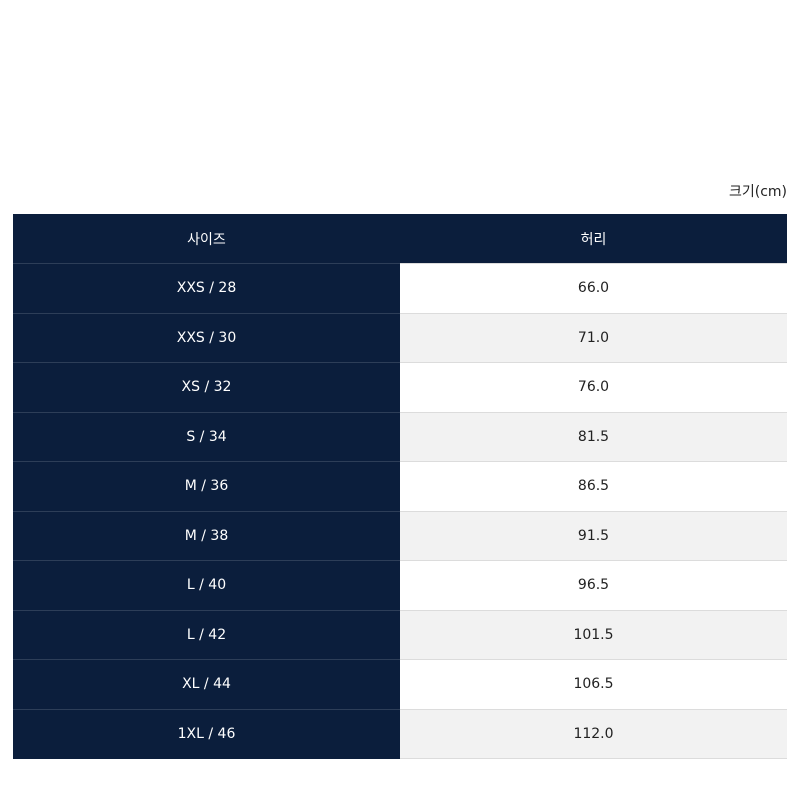  I want to click on header-cell: 허리, so click(593, 239).